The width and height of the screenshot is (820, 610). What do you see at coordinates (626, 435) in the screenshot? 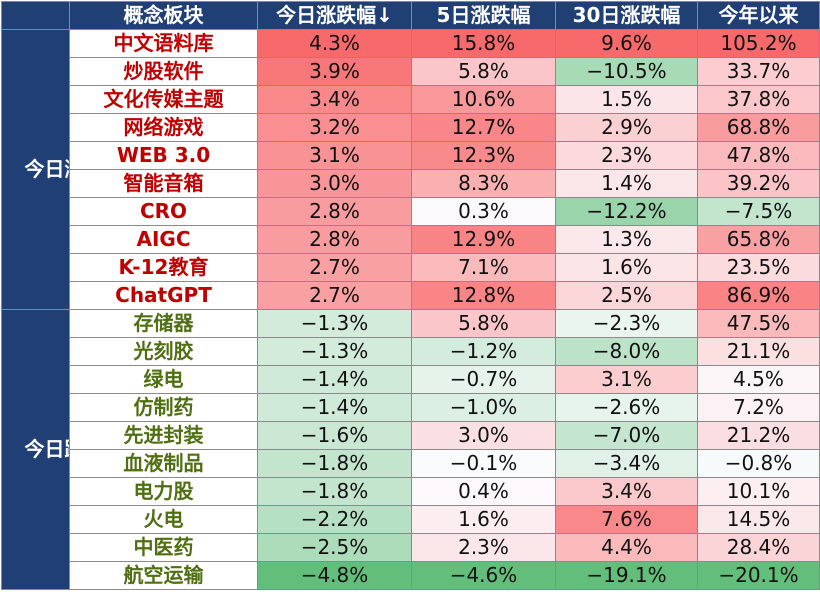
I see `30day-change-cell: −7.0%` at bounding box center [626, 435].